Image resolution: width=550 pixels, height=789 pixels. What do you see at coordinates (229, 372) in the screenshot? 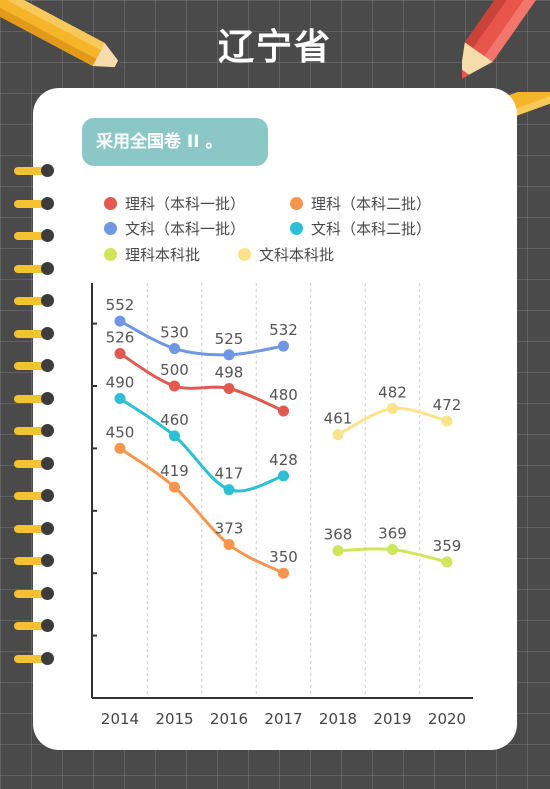
I see `data-label: 498` at bounding box center [229, 372].